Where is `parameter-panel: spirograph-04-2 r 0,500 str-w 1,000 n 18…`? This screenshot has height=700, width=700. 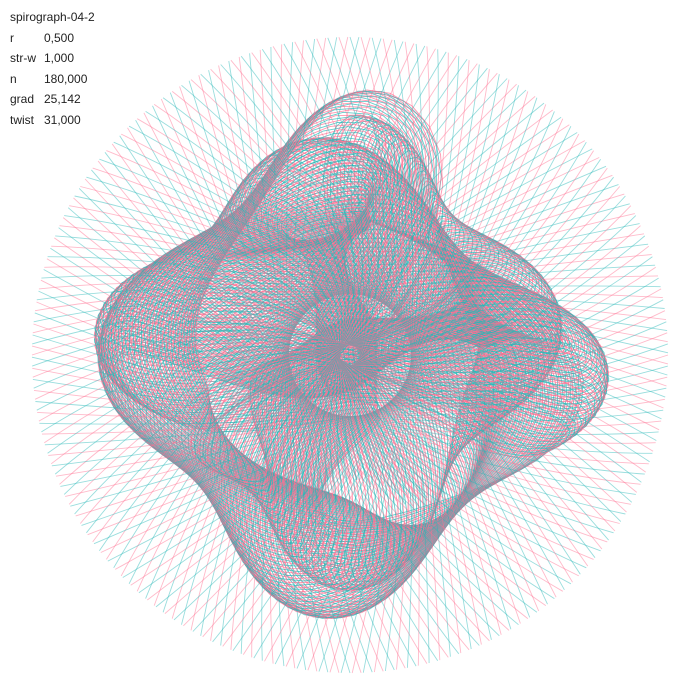
parameter-panel: spirograph-04-2 r 0,500 str-w 1,000 n 18… is located at coordinates (67, 68).